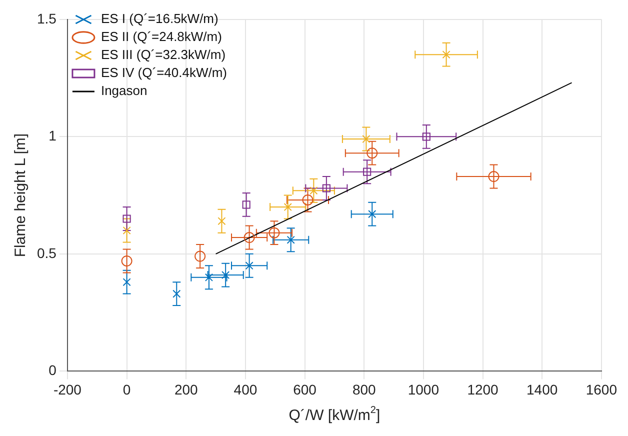  What do you see at coordinates (602, 389) in the screenshot?
I see `x-tick-label: 1600` at bounding box center [602, 389].